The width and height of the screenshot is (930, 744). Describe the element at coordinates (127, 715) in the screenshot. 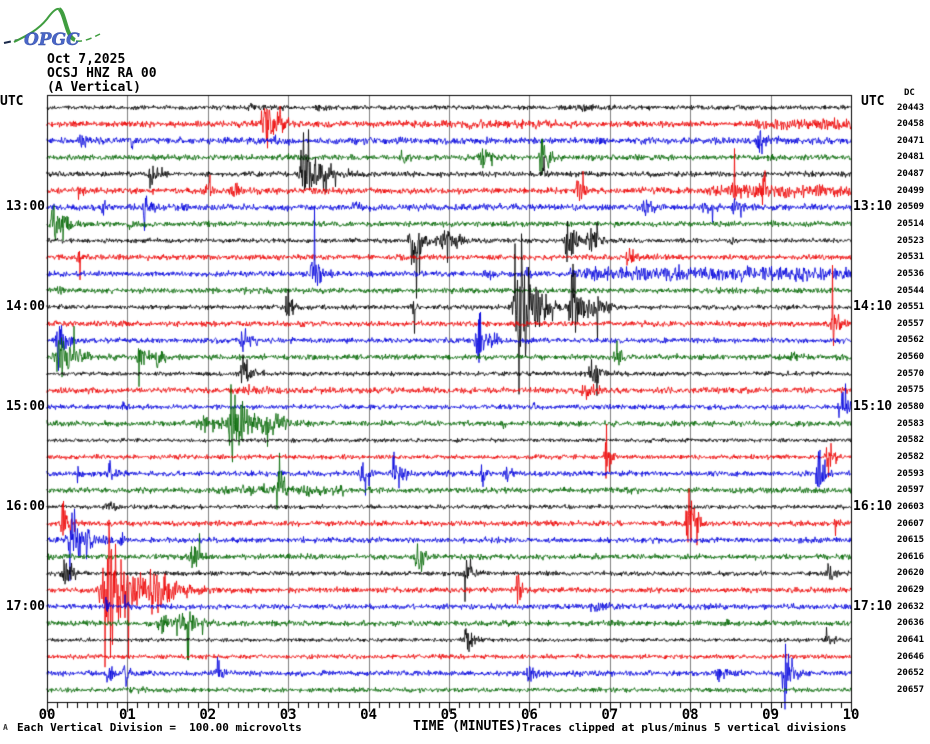

I see `x-tick-label: 01` at that location.